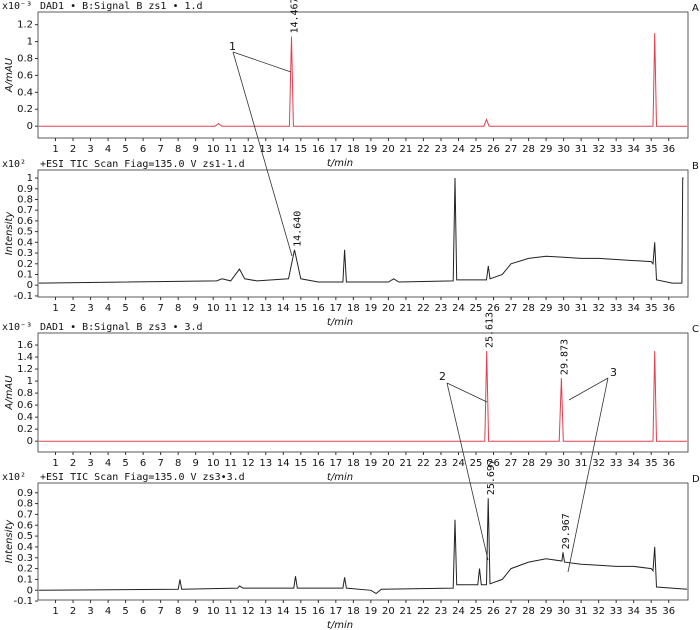 The width and height of the screenshot is (700, 630). What do you see at coordinates (651, 463) in the screenshot?
I see `x-tick-label: 35` at bounding box center [651, 463].